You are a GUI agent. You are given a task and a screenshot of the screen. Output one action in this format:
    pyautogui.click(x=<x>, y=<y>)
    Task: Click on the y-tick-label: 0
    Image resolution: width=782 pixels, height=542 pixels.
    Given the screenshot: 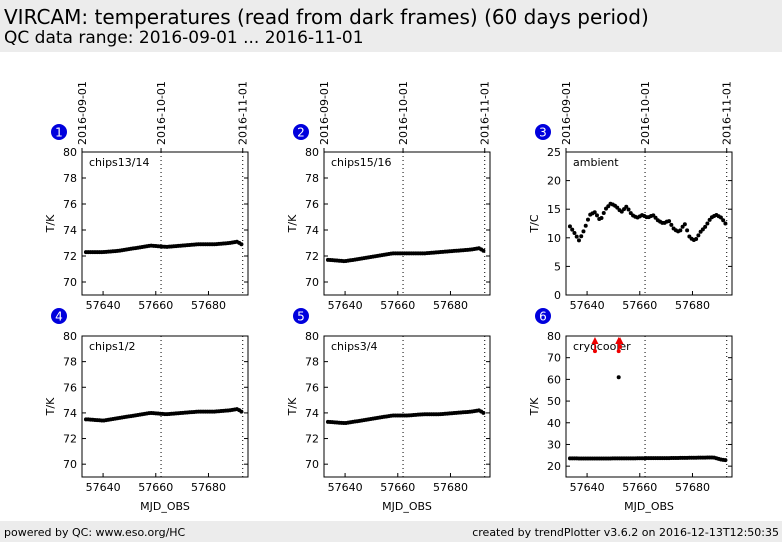 What is the action you would take?
    pyautogui.click(x=557, y=295)
    